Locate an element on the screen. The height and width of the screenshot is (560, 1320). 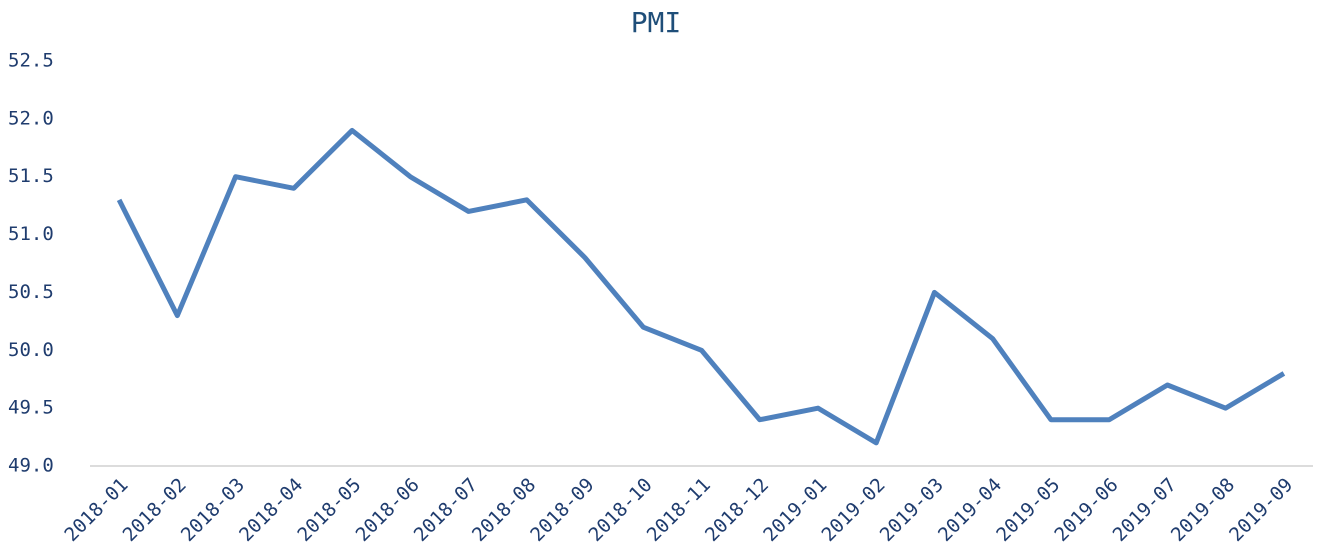
x-tick-label: 2018-06 is located at coordinates (388, 510).